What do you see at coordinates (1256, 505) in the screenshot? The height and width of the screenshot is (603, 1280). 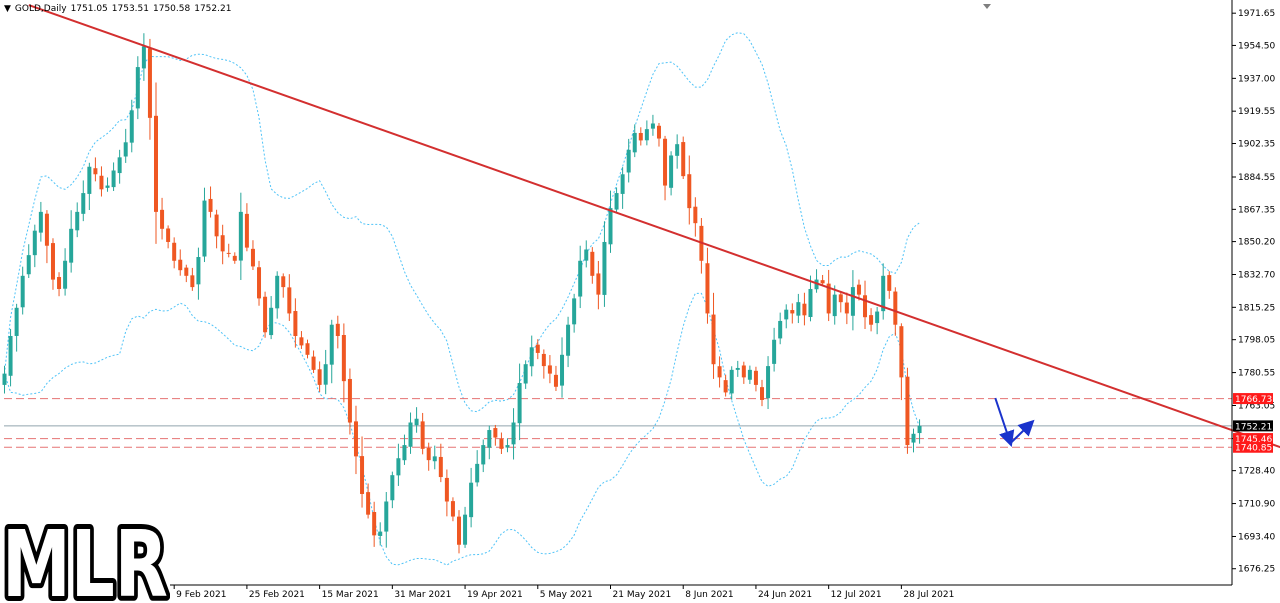 I see `y-tick-label: 1710.90` at bounding box center [1256, 505].